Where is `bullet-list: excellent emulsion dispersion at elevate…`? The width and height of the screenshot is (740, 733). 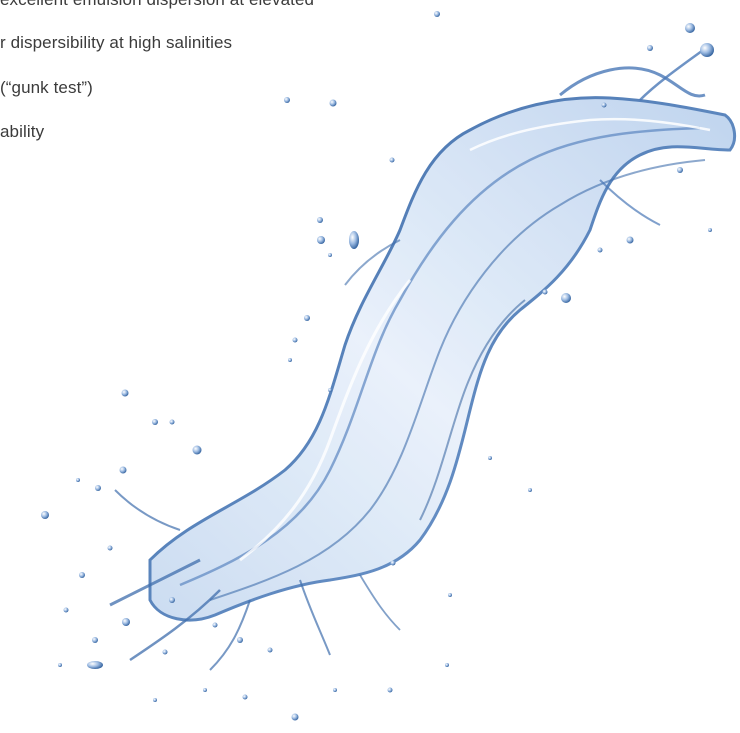
bullet-list: excellent emulsion dispersion at elevate… is located at coordinates (180, 100).